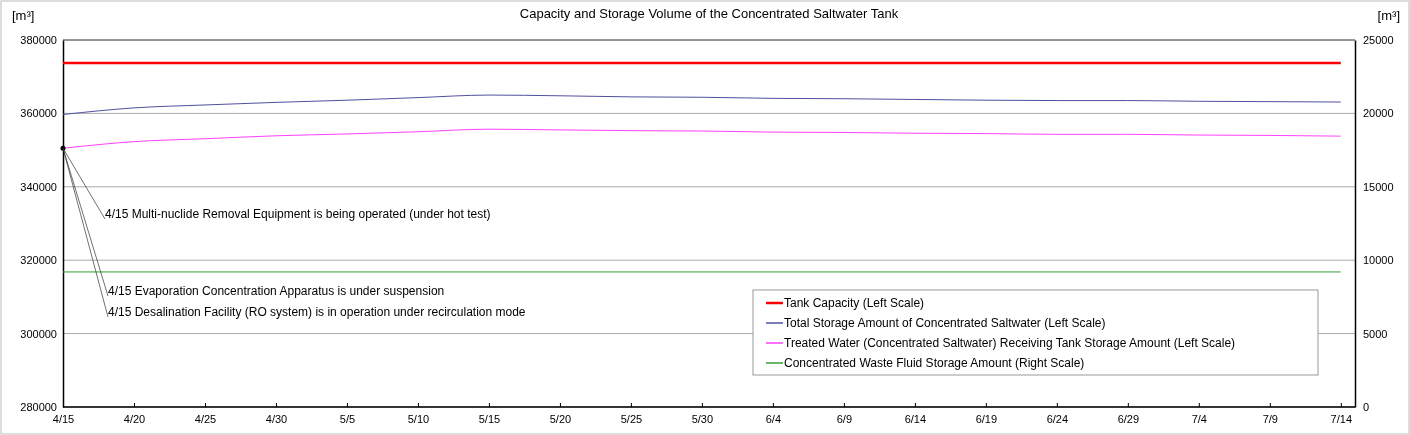 The image size is (1410, 435). Describe the element at coordinates (709, 13) in the screenshot. I see `chart-title: Capacity and Storage Volume of the Concentrated Saltwater Tank` at that location.